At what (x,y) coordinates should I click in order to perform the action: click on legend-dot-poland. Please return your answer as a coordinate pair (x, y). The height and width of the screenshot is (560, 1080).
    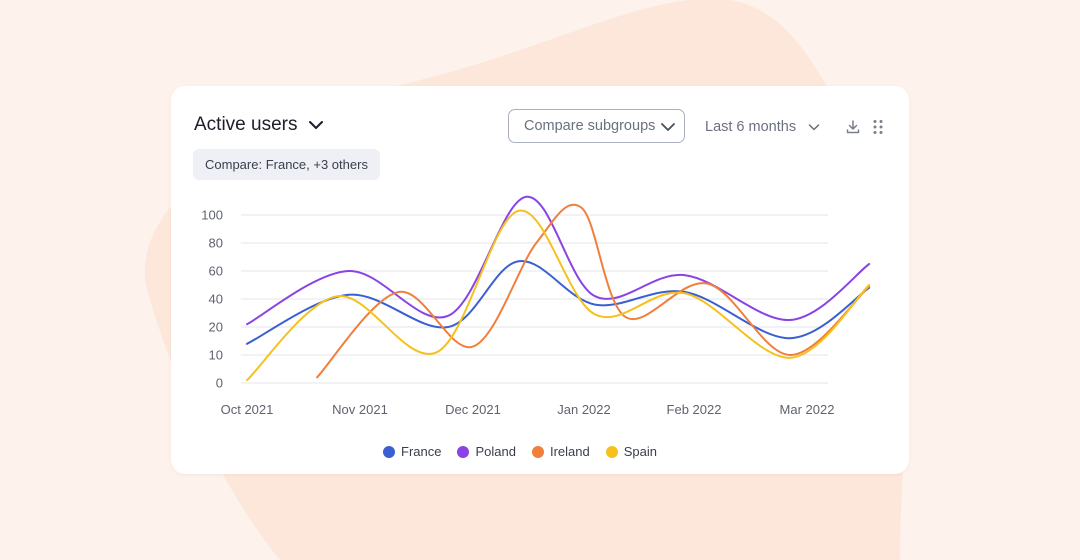
    Looking at the image, I should click on (463, 451).